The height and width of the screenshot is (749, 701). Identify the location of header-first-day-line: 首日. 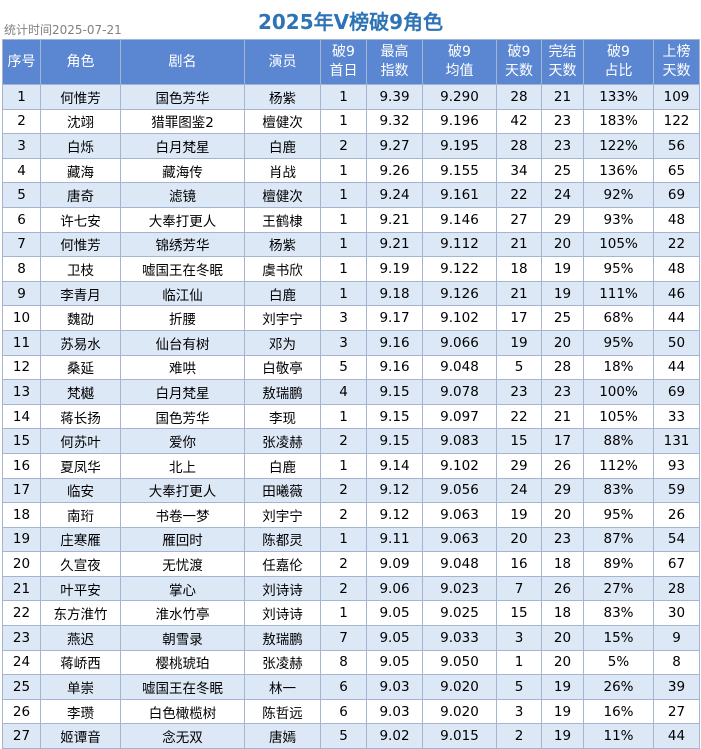
(343, 71).